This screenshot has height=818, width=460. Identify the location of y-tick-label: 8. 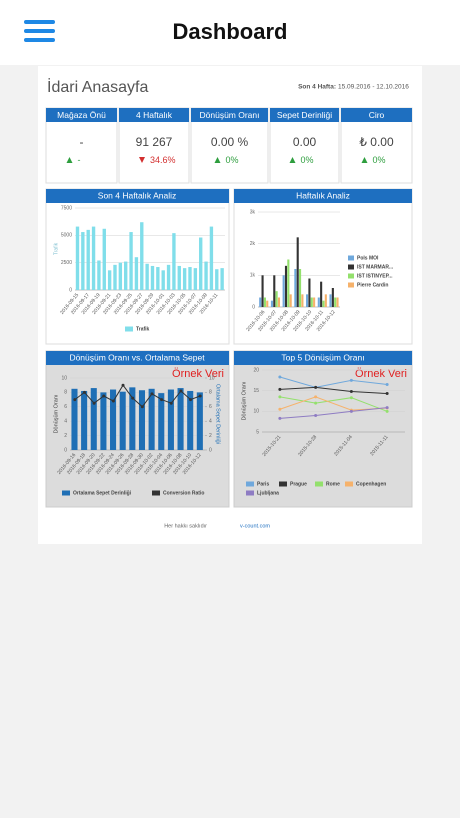
(65, 393).